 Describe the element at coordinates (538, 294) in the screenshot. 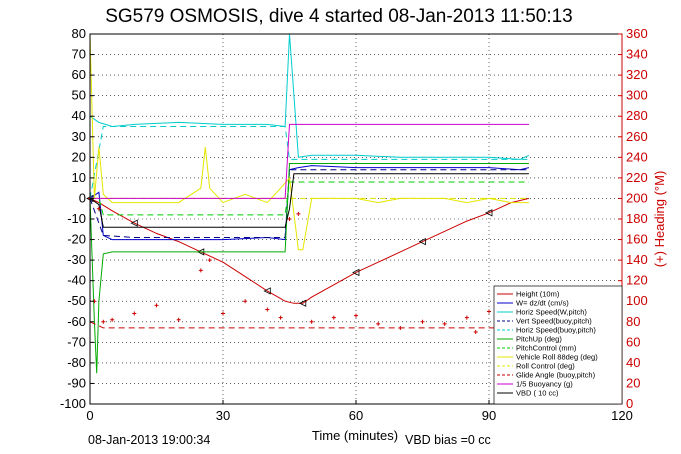

I see `legend-label: Height (10m)` at that location.